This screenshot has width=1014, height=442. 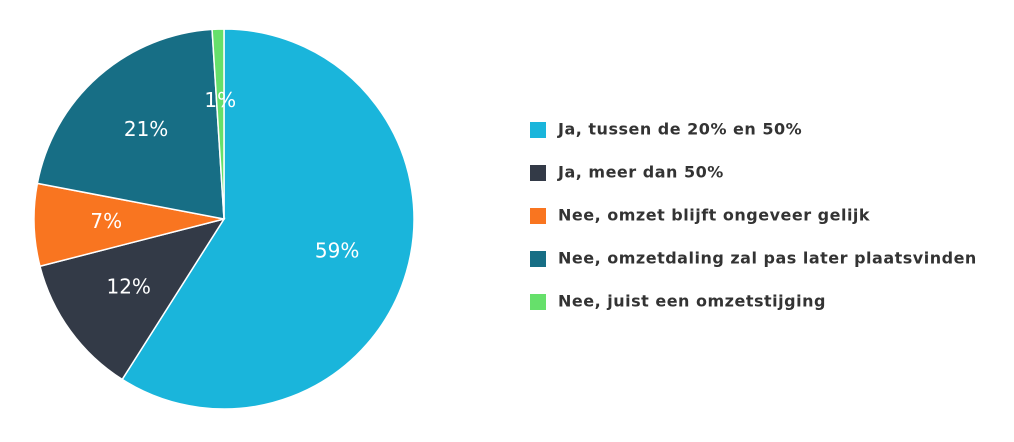 What do you see at coordinates (714, 215) in the screenshot?
I see `legend-label: Nee, omzet blijft ongeveer gelijk` at bounding box center [714, 215].